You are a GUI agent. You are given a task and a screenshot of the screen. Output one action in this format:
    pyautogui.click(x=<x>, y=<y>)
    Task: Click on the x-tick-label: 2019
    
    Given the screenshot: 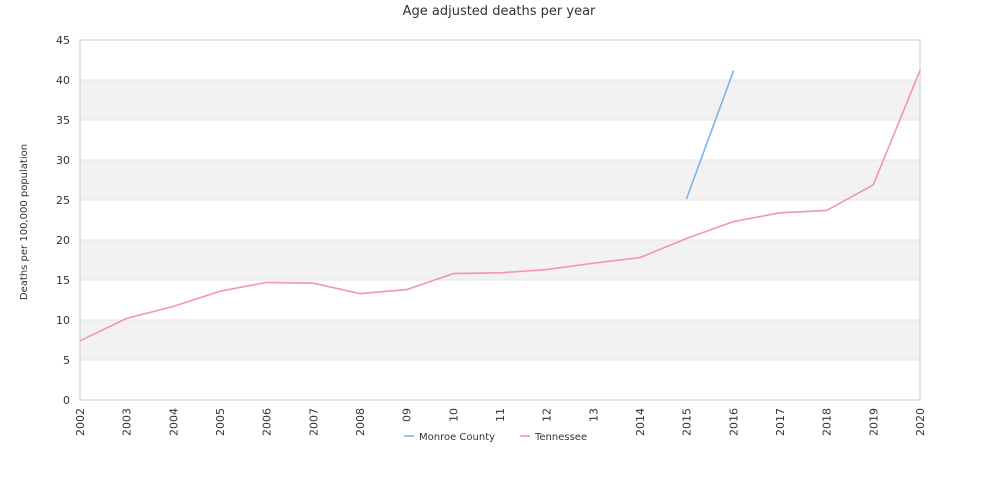 What is the action you would take?
    pyautogui.click(x=873, y=422)
    